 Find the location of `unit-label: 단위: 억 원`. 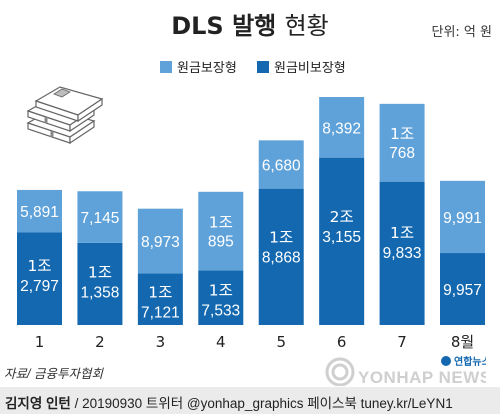

unit-label: 단위: 억 원 is located at coordinates (462, 32).